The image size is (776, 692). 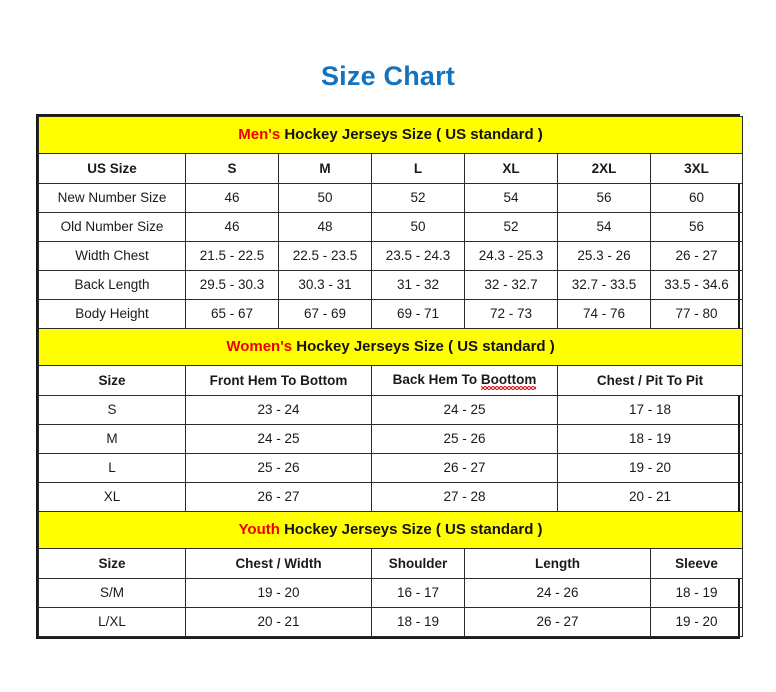 What do you see at coordinates (278, 621) in the screenshot?
I see `youth-row-1-value-0: 20 - 21` at bounding box center [278, 621].